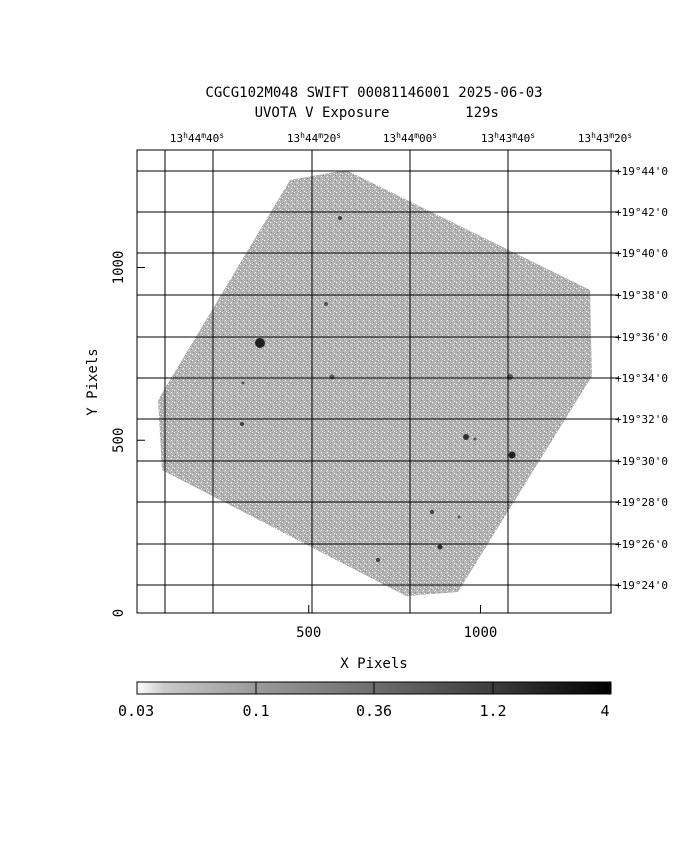 Image resolution: width=680 pixels, height=850 pixels. I want to click on ra-tick-label: 13h43m40s, so click(508, 138).